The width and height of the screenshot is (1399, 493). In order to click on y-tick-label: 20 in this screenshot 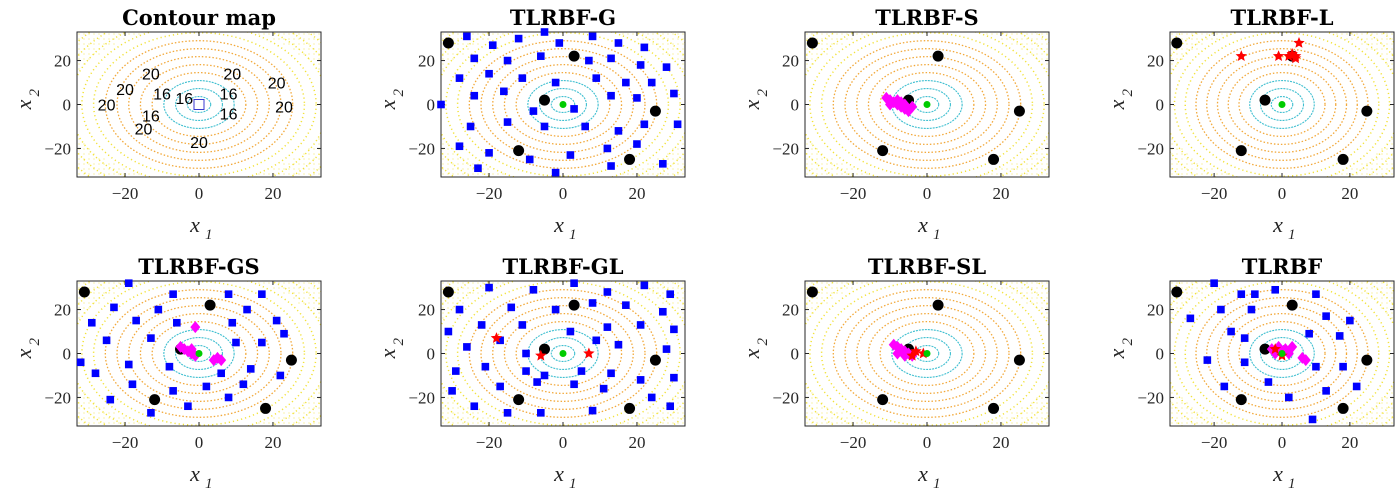, I will do `click(1155, 310)`.